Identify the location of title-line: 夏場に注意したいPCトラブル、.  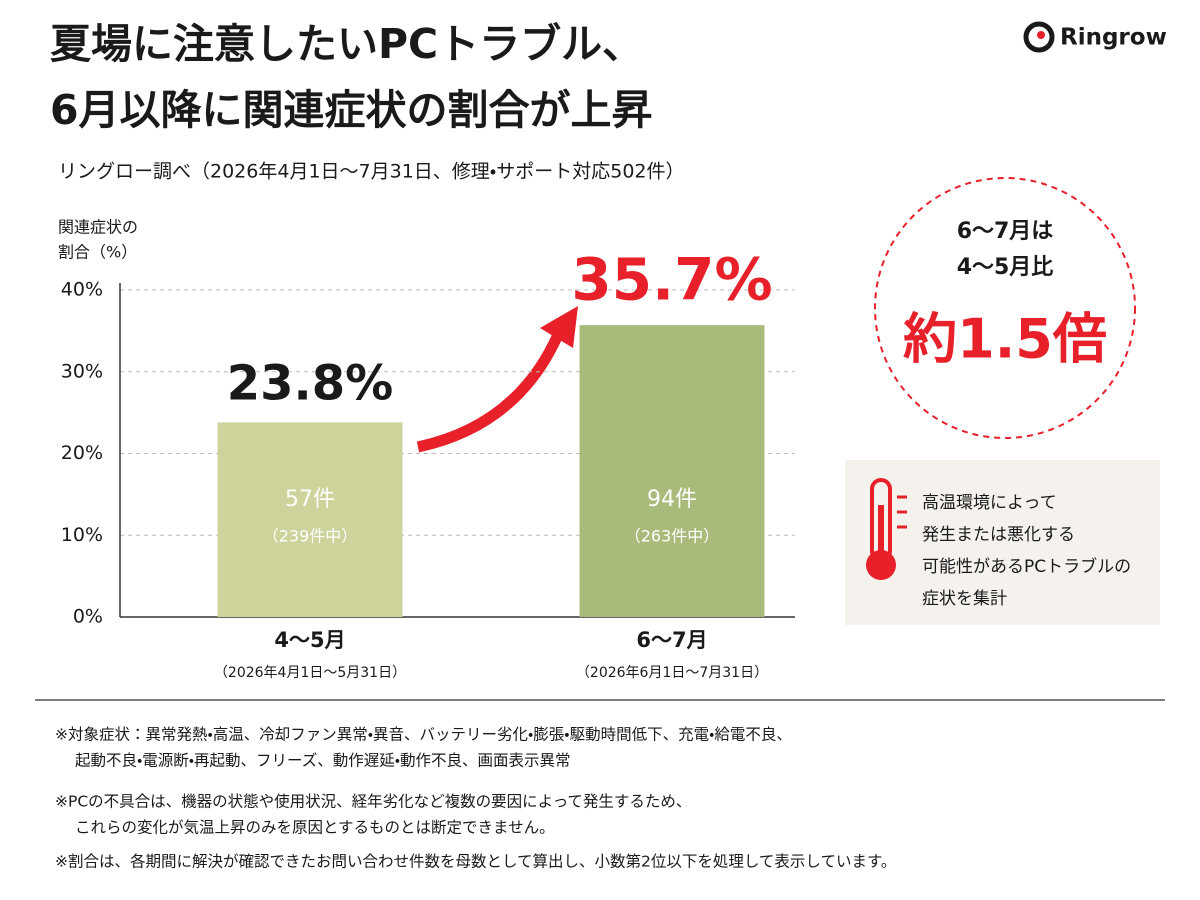
(346, 44).